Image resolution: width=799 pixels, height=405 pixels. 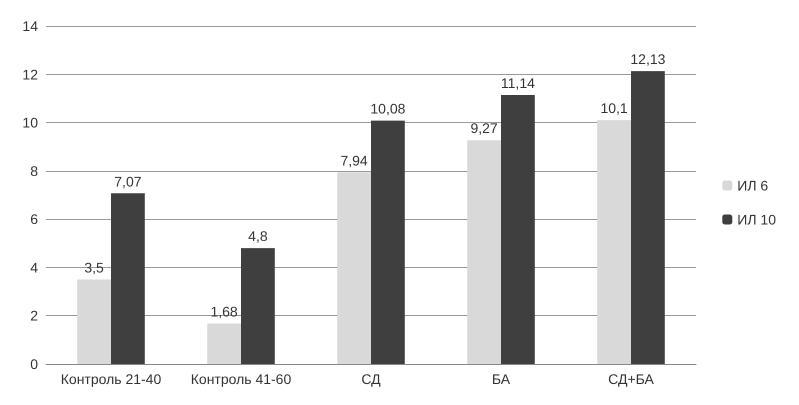 I want to click on legend-label: ИЛ 10, so click(x=756, y=220).